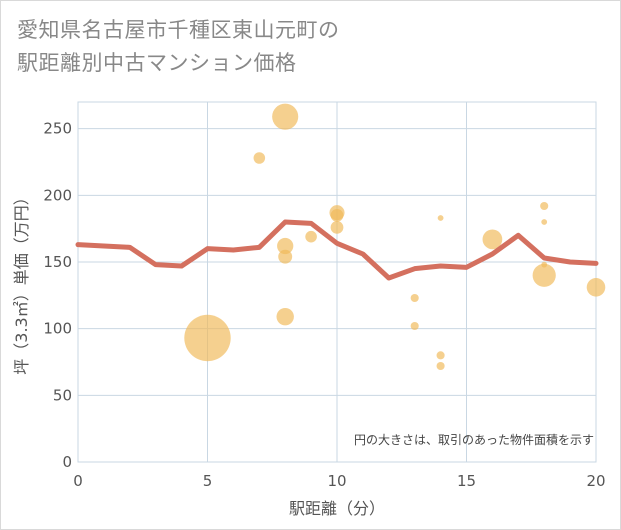 The image size is (621, 530). What do you see at coordinates (57, 195) in the screenshot?
I see `y-tick-label: 200` at bounding box center [57, 195].